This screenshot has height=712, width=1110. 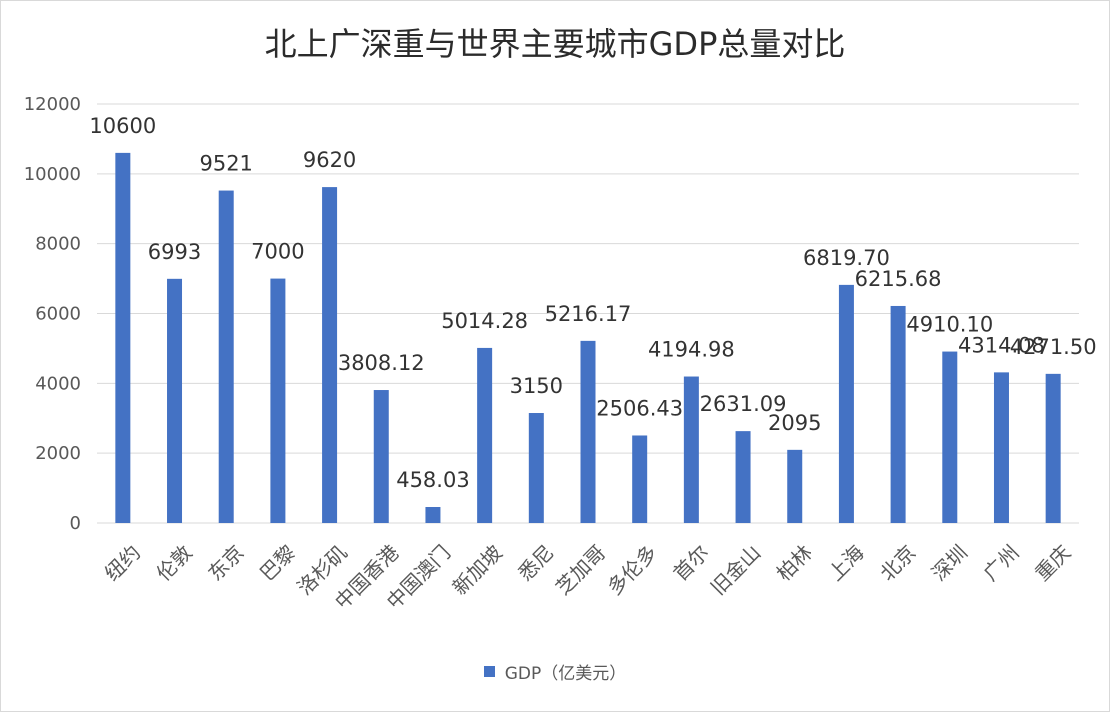 What do you see at coordinates (52, 174) in the screenshot?
I see `y-tick-label: 10000` at bounding box center [52, 174].